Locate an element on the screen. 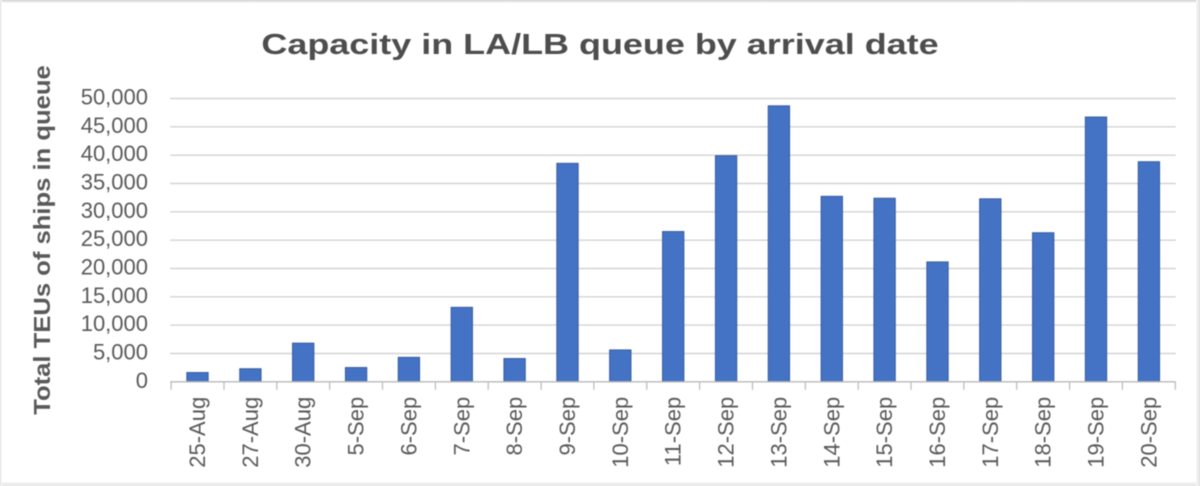  svg-text: 20-Sep is located at coordinates (1148, 432).